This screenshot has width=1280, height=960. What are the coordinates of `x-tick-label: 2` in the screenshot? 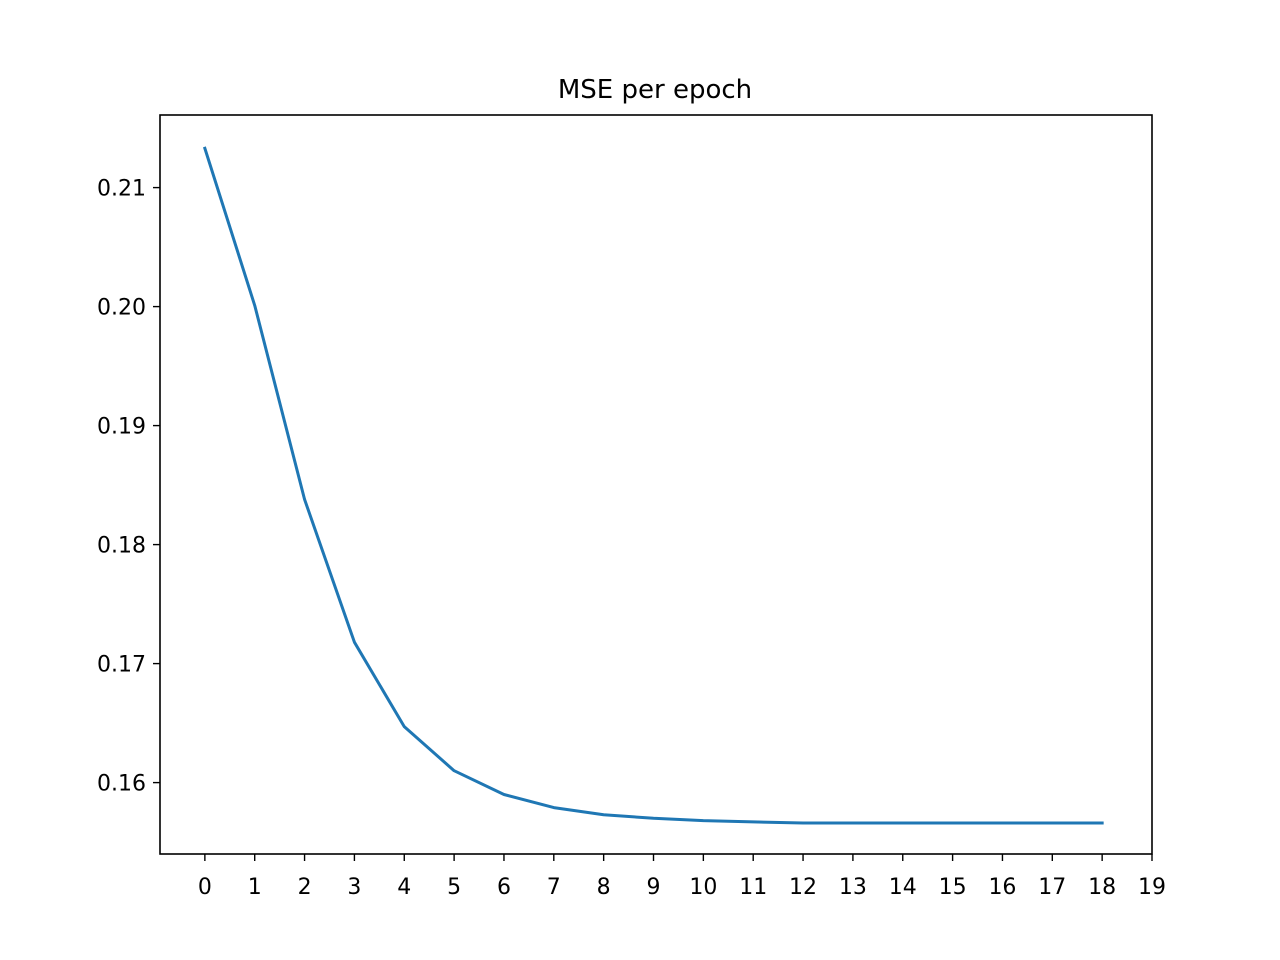 It's located at (305, 887).